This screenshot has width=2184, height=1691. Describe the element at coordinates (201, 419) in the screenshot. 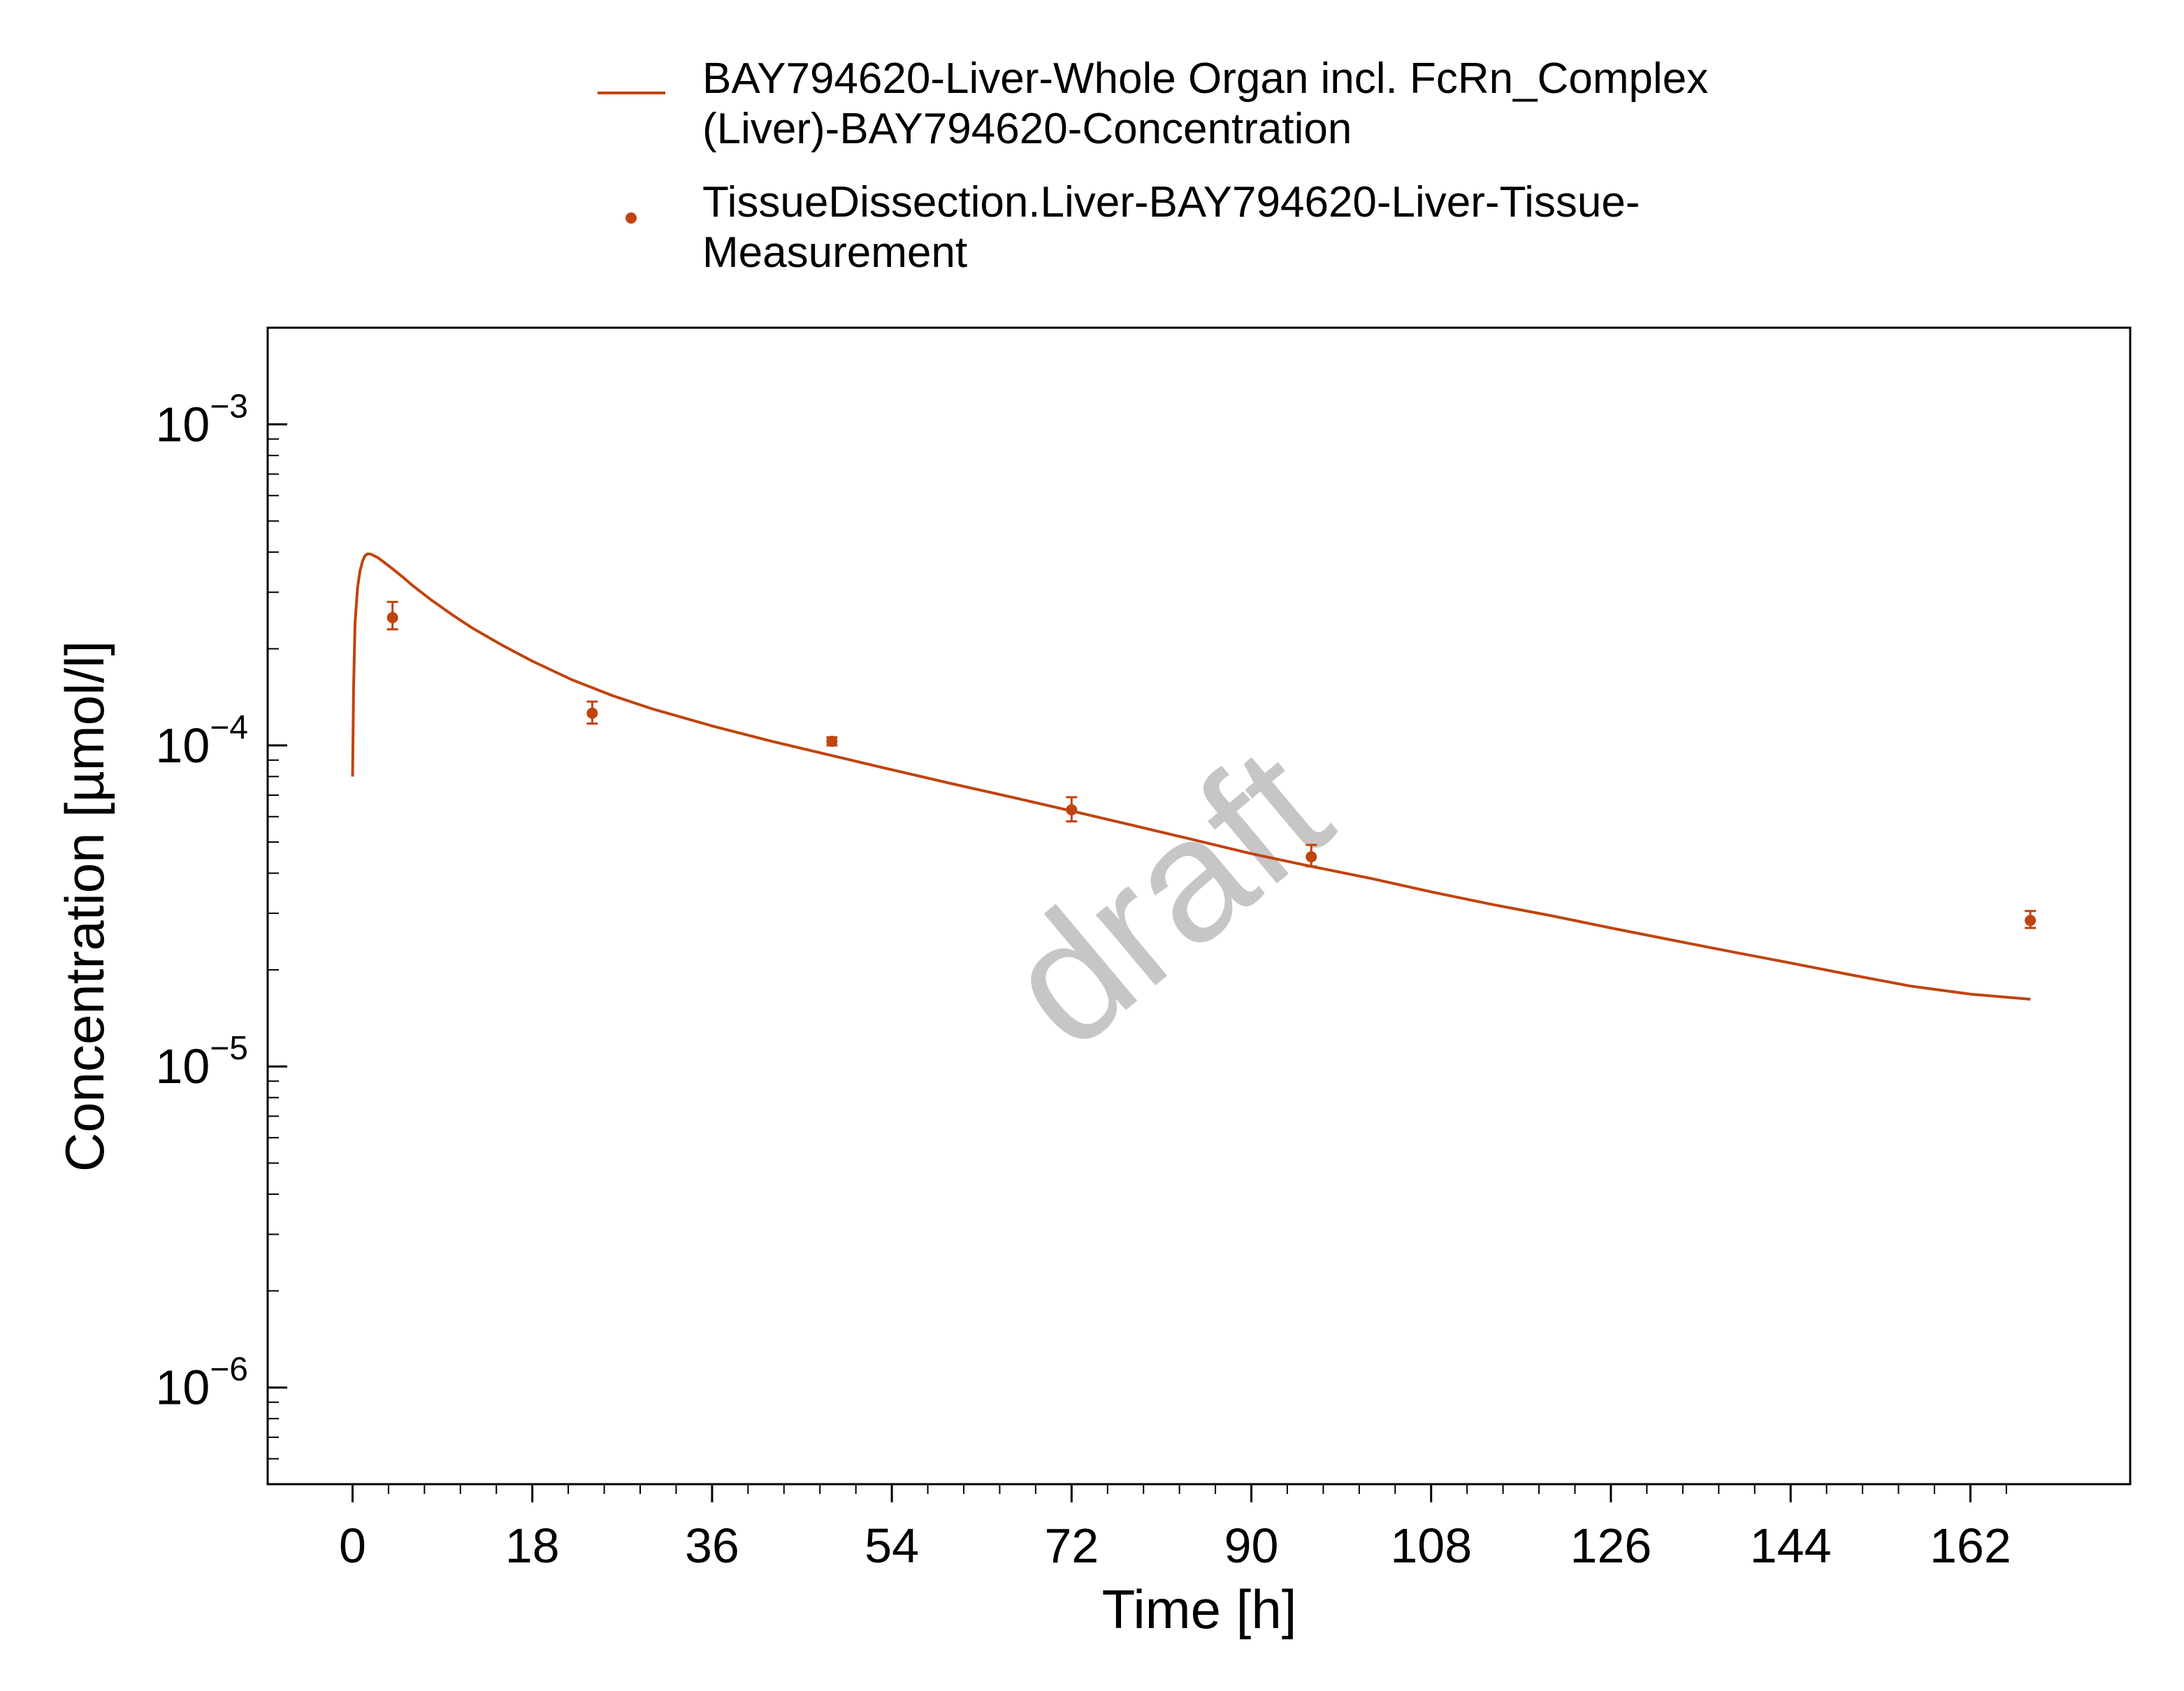

I see `y-tick-label: 10⁻³` at that location.